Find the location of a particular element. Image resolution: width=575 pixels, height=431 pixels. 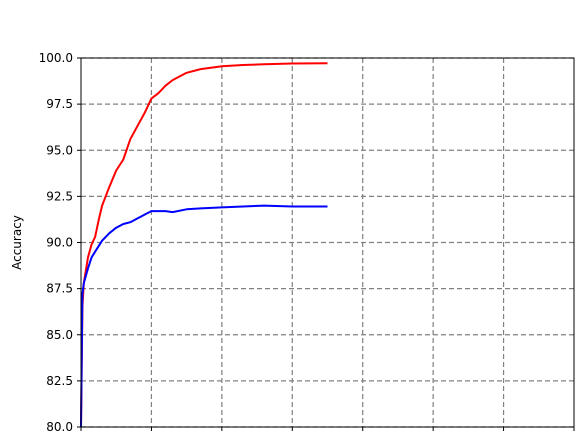

y-tick-label: 100.0 is located at coordinates (56, 58).